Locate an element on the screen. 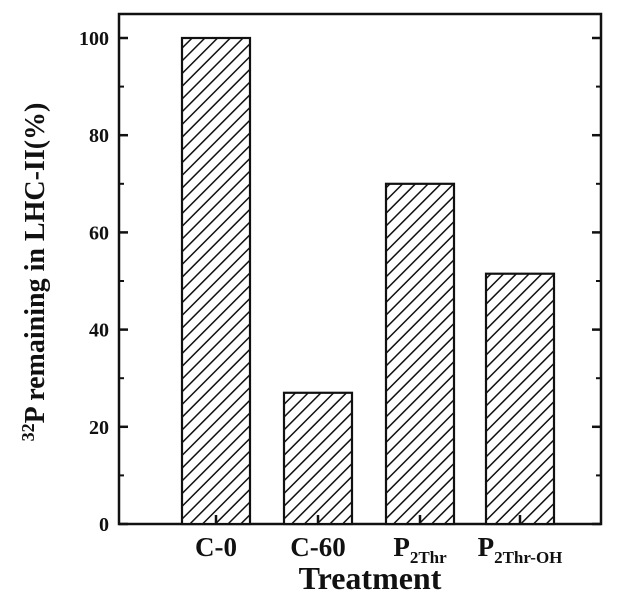 The width and height of the screenshot is (623, 601). y-tick-label: 60 is located at coordinates (99, 233).